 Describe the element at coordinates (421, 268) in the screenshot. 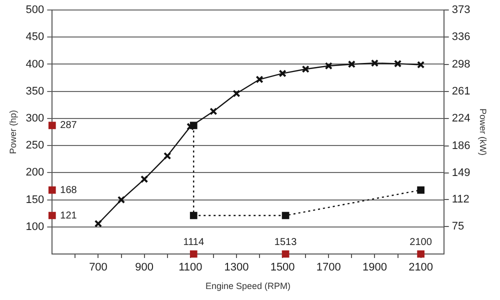

I see `x-tick-label: 2100` at that location.